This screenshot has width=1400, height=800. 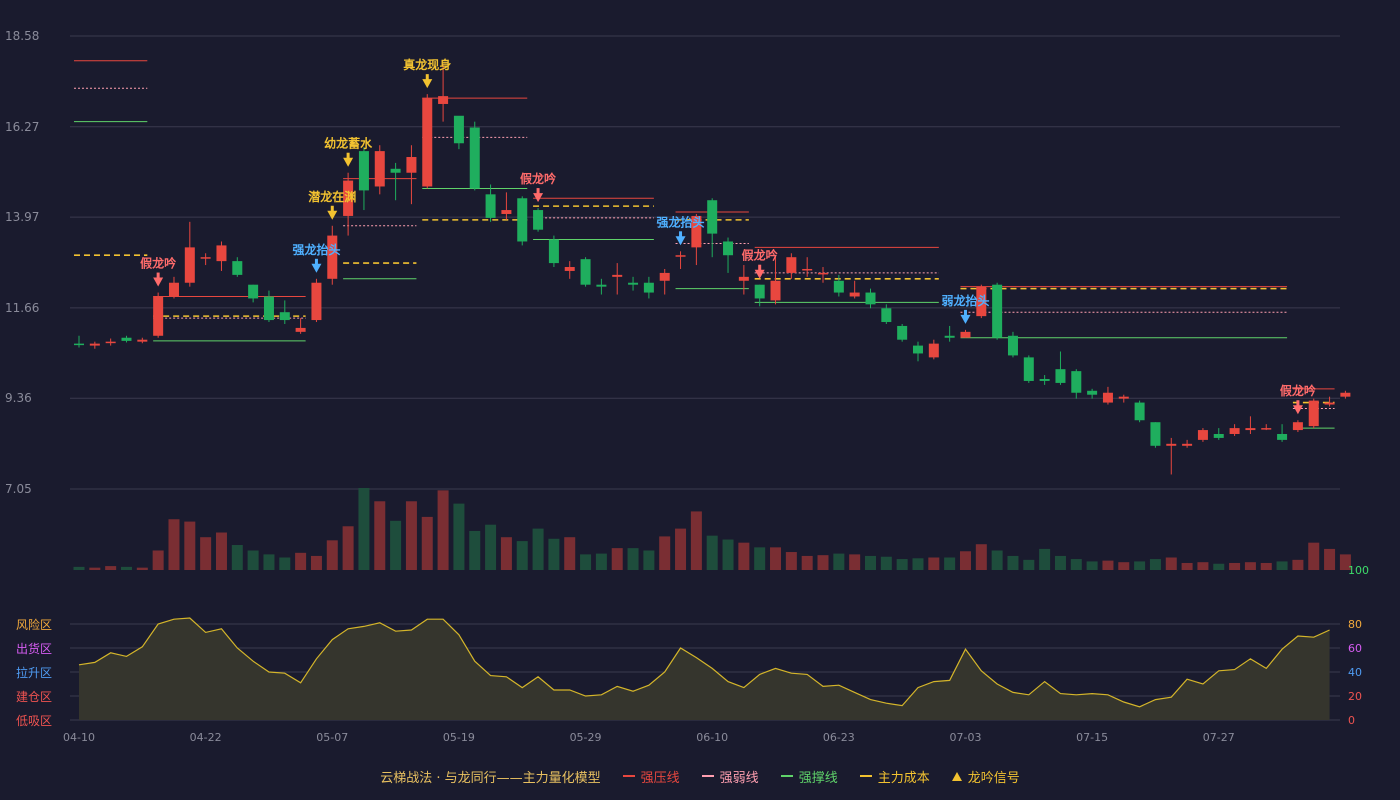 What do you see at coordinates (34, 624) in the screenshot?
I see `zone-label: 风险区` at bounding box center [34, 624].